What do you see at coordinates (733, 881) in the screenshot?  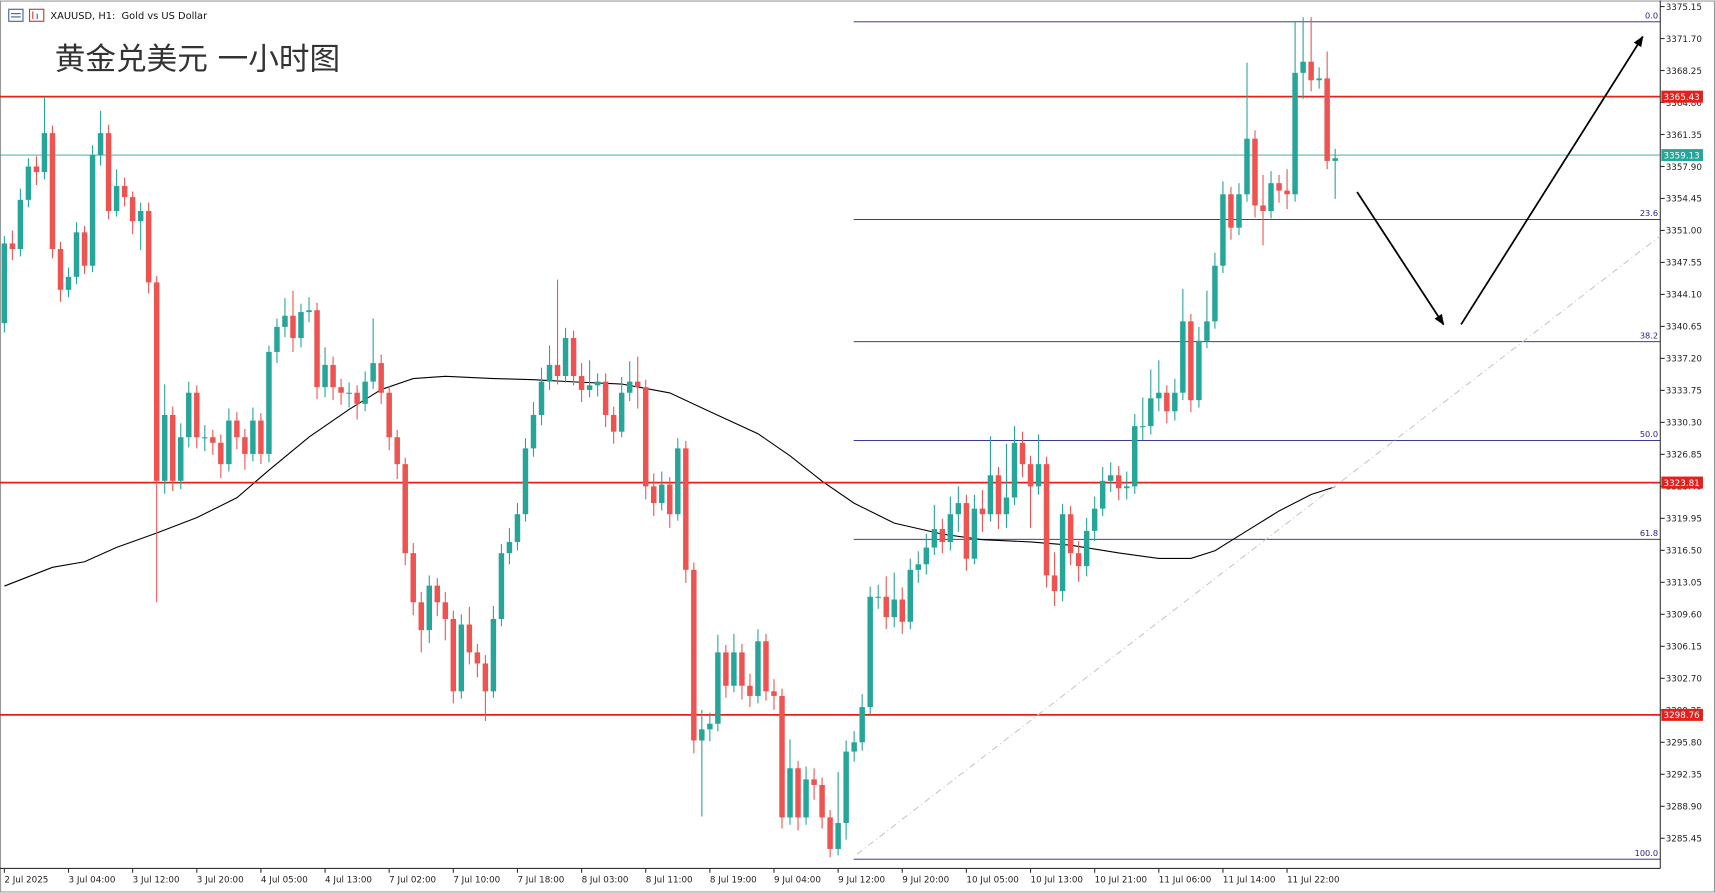 I see `x-tick-label: 8 Jul 19:00` at bounding box center [733, 881].